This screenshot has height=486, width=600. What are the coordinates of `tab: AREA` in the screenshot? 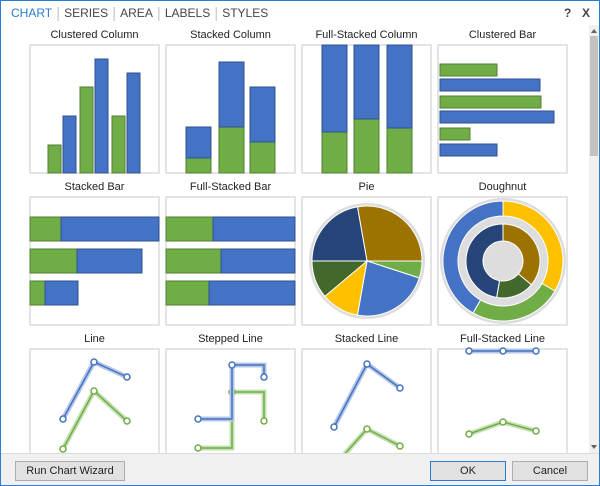 It's located at (136, 13).